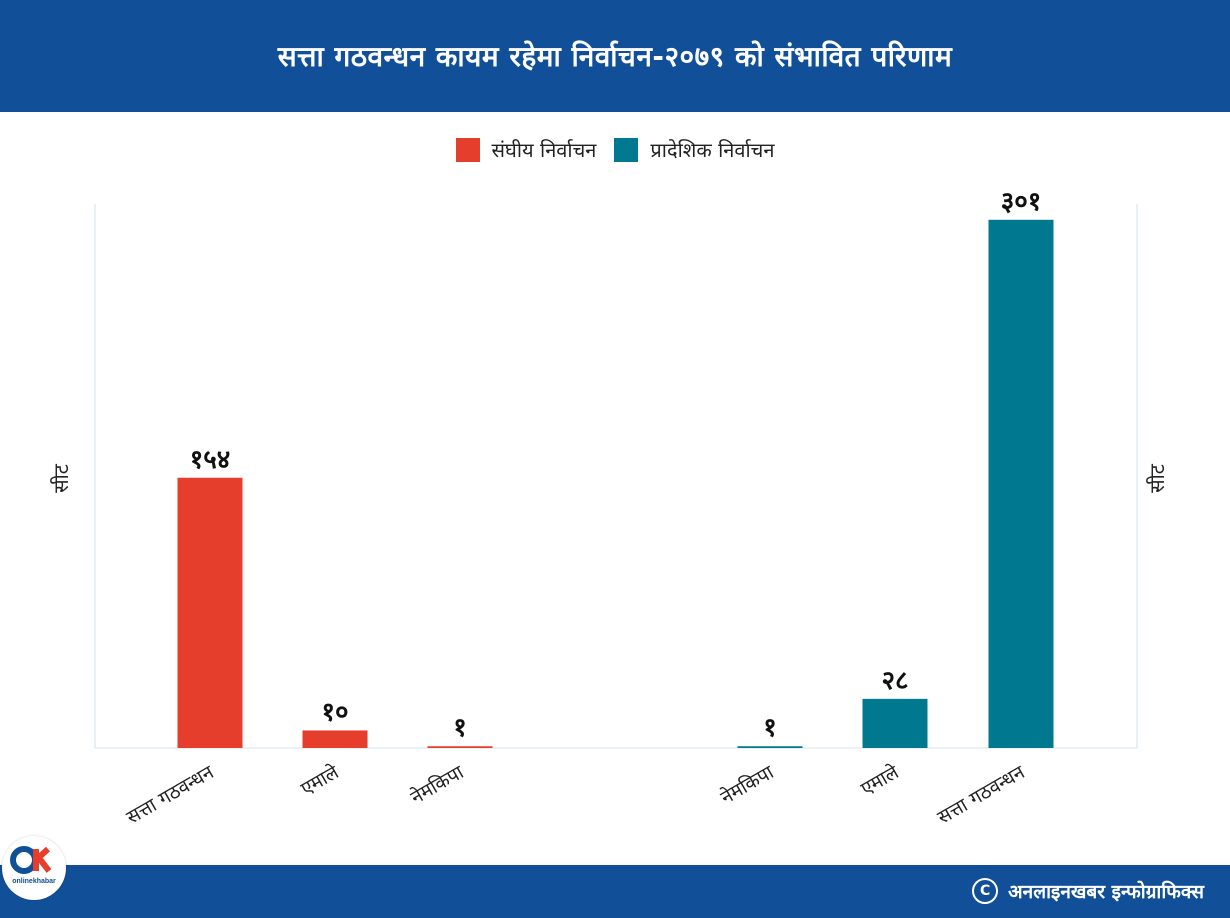 This screenshot has width=1230, height=918. I want to click on footer-credit: C अनलाइनखबर इन्फोग्राफिक्स, so click(1088, 891).